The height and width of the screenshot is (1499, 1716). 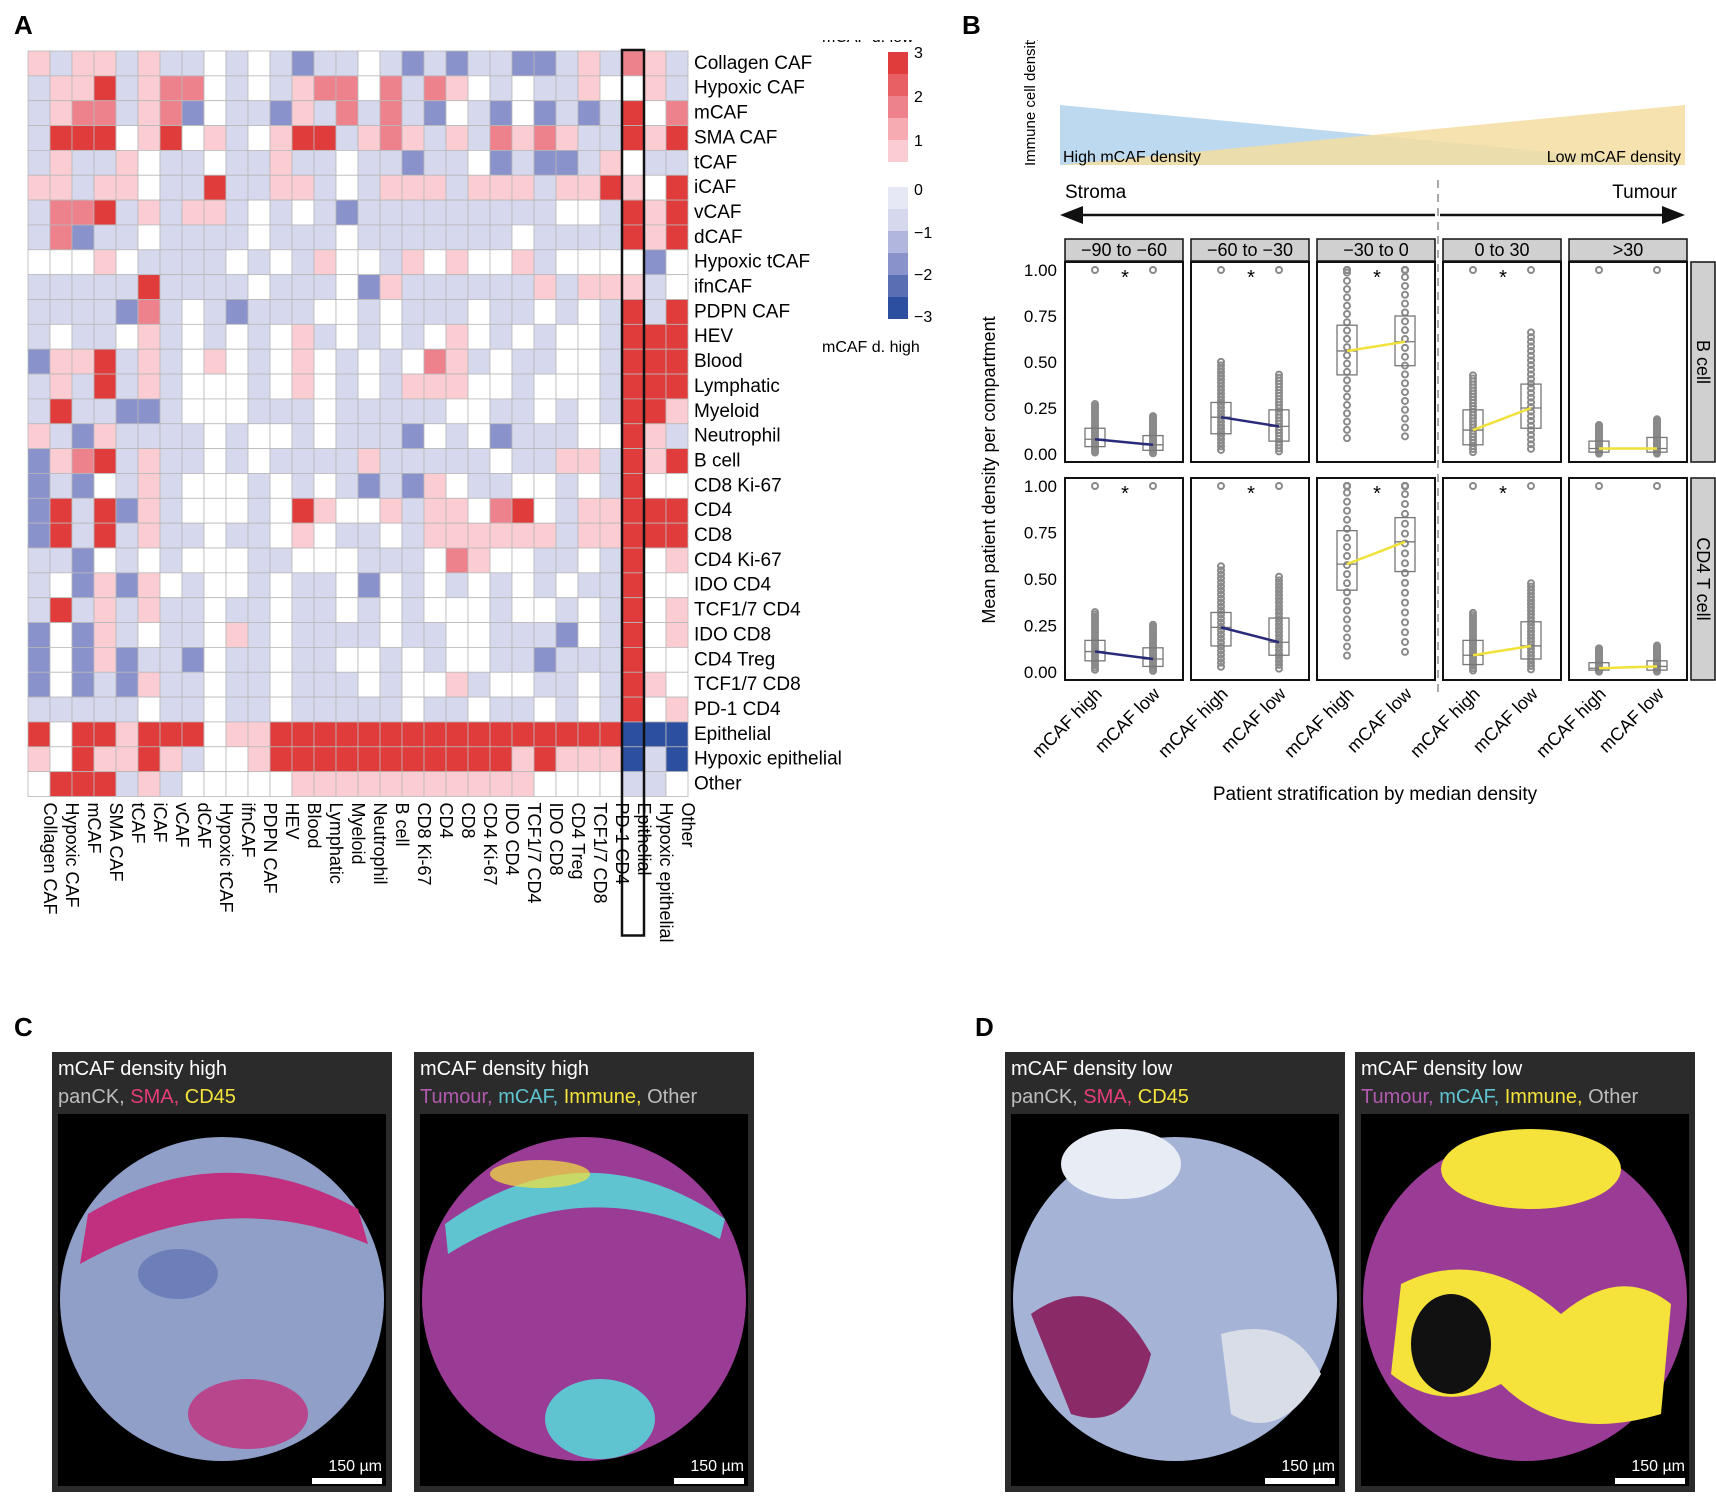 I want to click on column-label: TCF1/7 CD4, so click(x=534, y=853).